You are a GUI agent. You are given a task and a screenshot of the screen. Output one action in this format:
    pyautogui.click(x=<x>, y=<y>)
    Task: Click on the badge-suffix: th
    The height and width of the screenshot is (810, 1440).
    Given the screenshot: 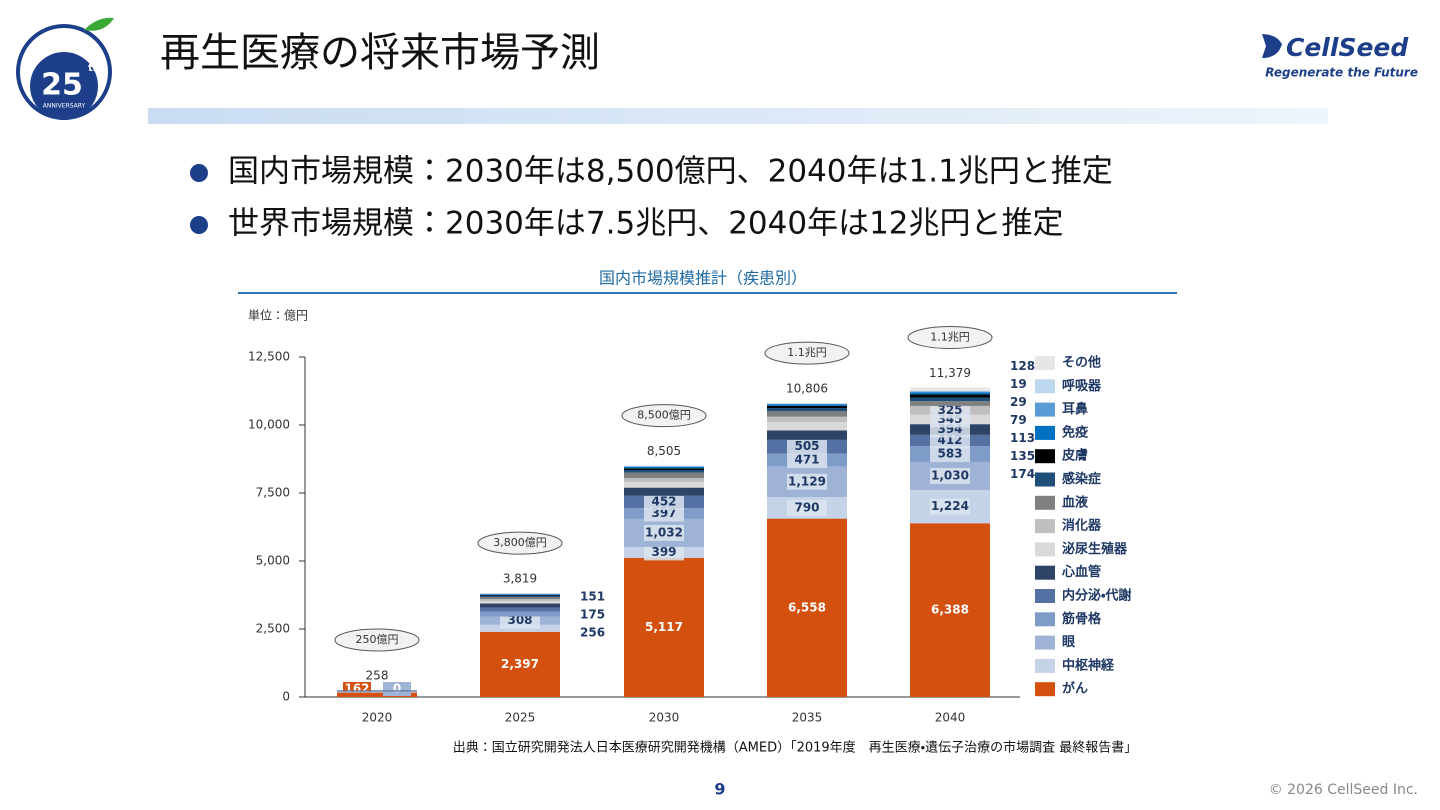 What is the action you would take?
    pyautogui.click(x=94, y=68)
    